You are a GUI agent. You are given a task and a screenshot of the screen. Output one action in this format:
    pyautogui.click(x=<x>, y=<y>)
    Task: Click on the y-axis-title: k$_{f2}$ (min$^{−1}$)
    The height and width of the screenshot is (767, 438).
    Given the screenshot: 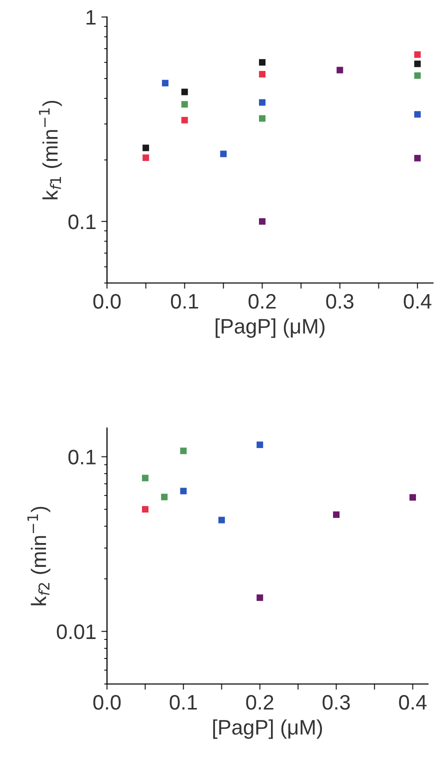 What is the action you would take?
    pyautogui.click(x=38, y=556)
    